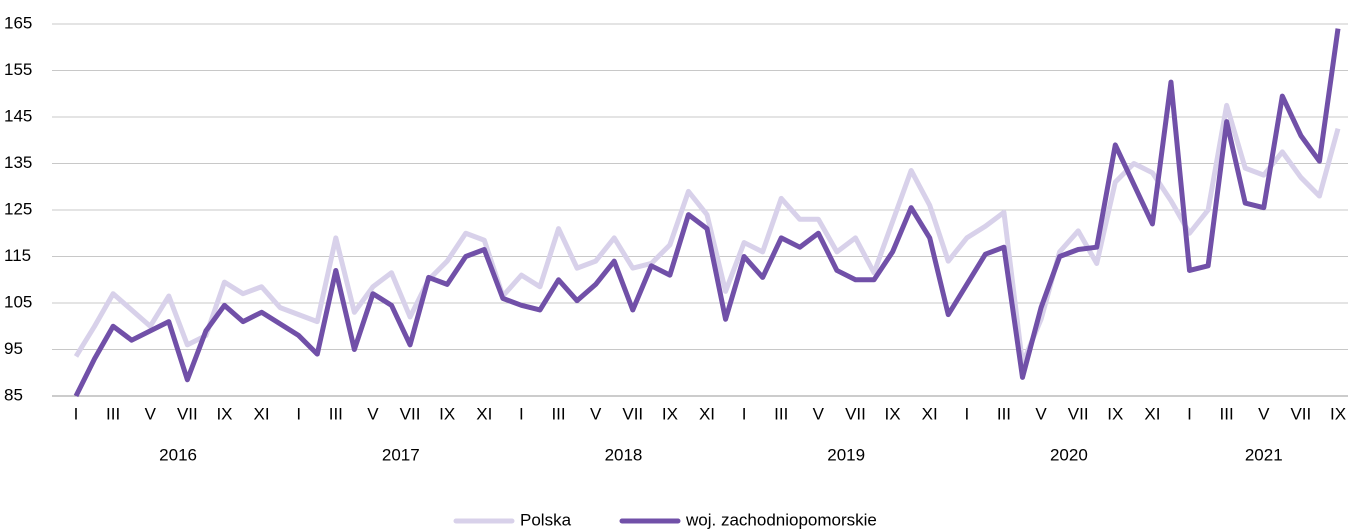 Image resolution: width=1351 pixels, height=532 pixels. What do you see at coordinates (18, 208) in the screenshot?
I see `y-tick-label: 125` at bounding box center [18, 208].